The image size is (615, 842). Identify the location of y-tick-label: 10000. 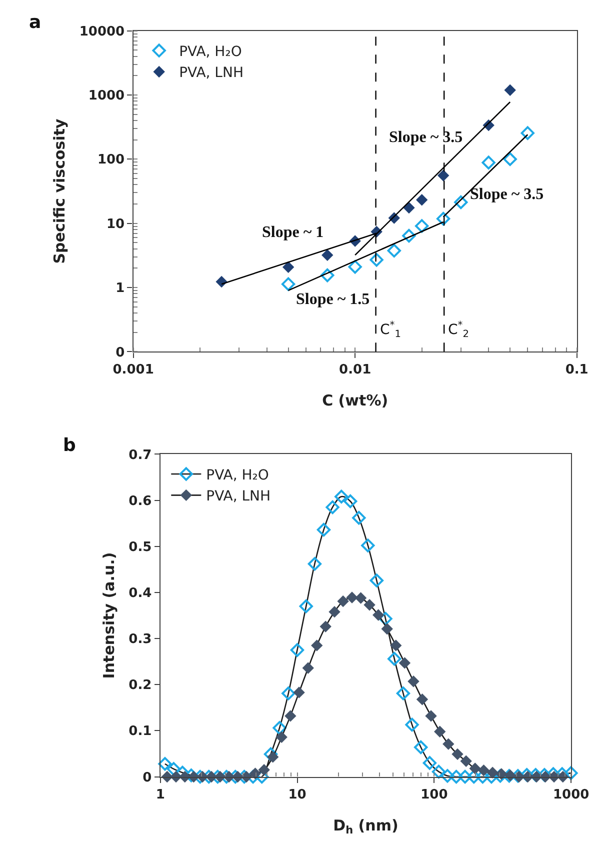
(102, 32).